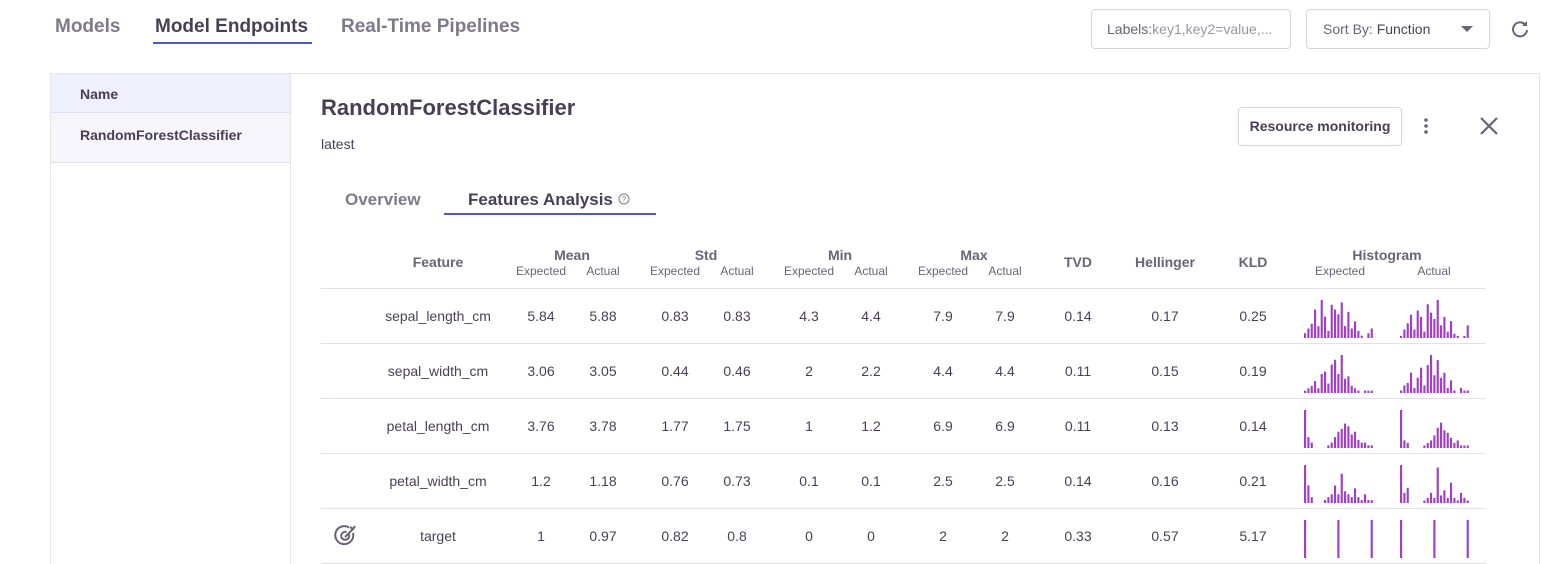  I want to click on metric-value: 0.25, so click(1253, 315).